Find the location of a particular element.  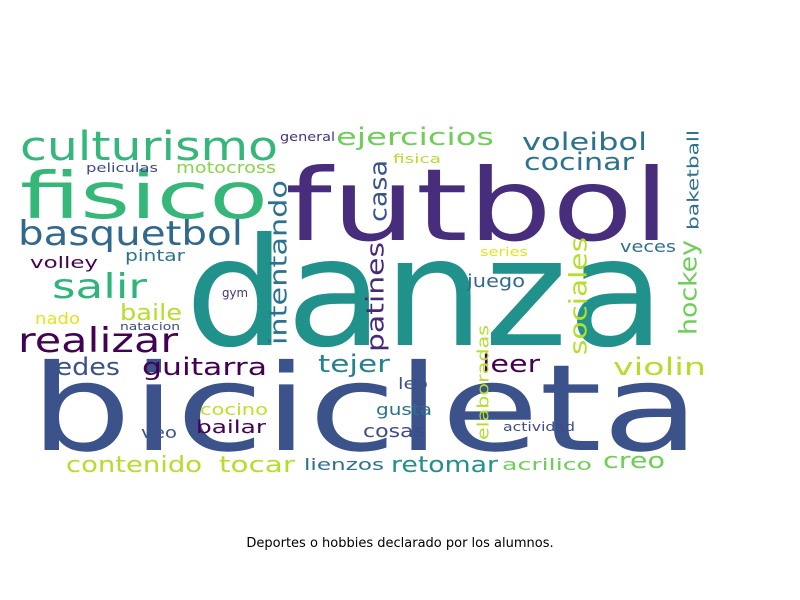

word-futbol: futbol is located at coordinates (477, 205).